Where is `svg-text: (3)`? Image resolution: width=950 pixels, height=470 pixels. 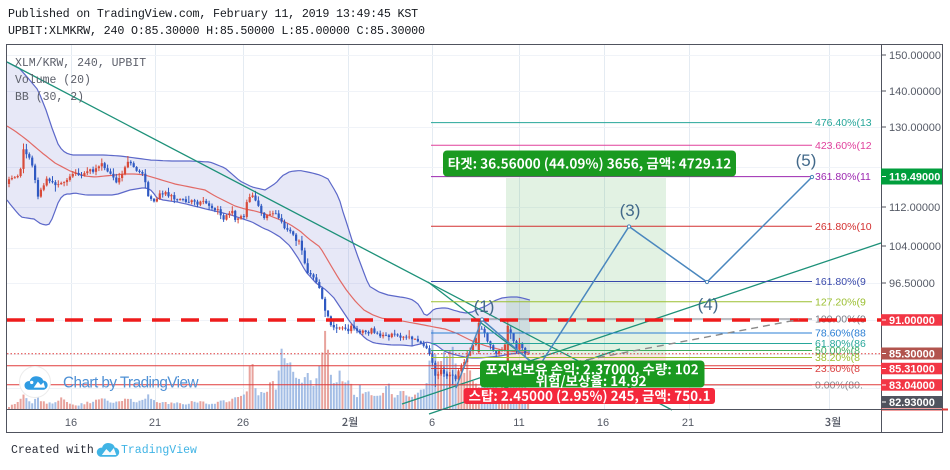
svg-text: (3) is located at coordinates (630, 210).